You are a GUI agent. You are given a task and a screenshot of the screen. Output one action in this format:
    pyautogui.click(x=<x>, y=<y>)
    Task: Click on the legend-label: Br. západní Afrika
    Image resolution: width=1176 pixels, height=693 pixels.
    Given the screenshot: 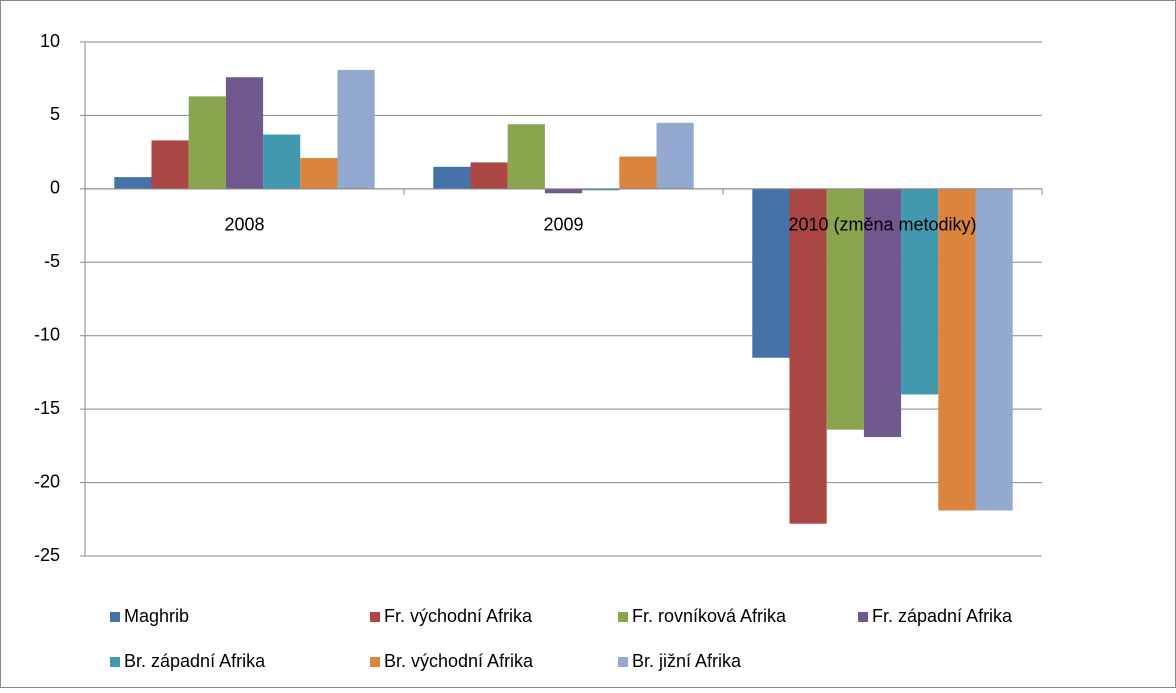 What is the action you would take?
    pyautogui.click(x=195, y=661)
    